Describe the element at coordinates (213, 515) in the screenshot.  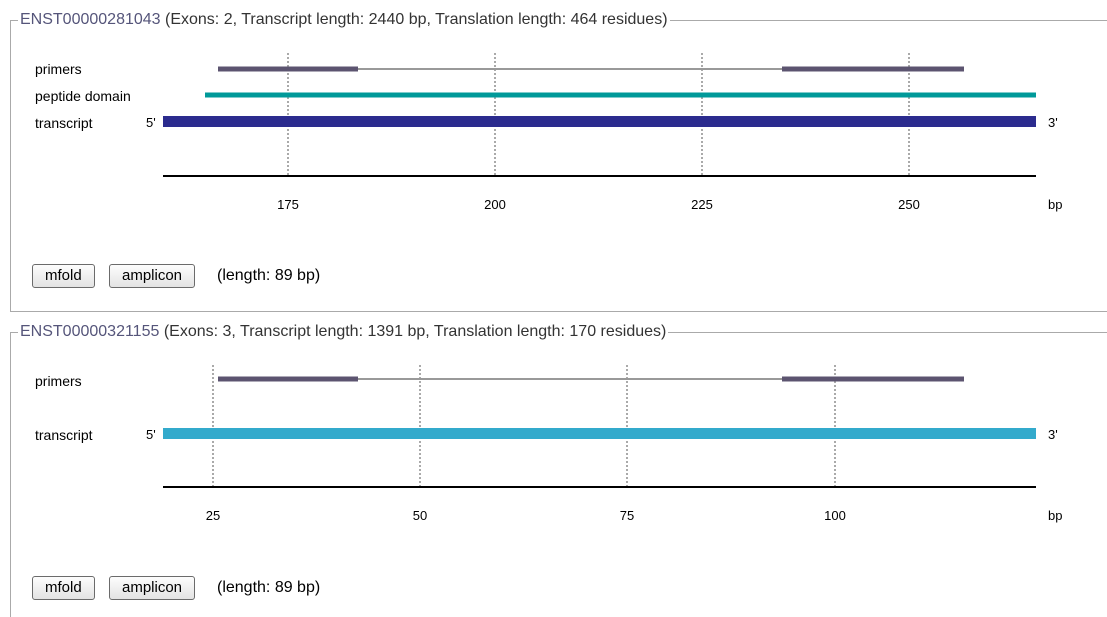
I see `axis-tick-label: 25` at that location.